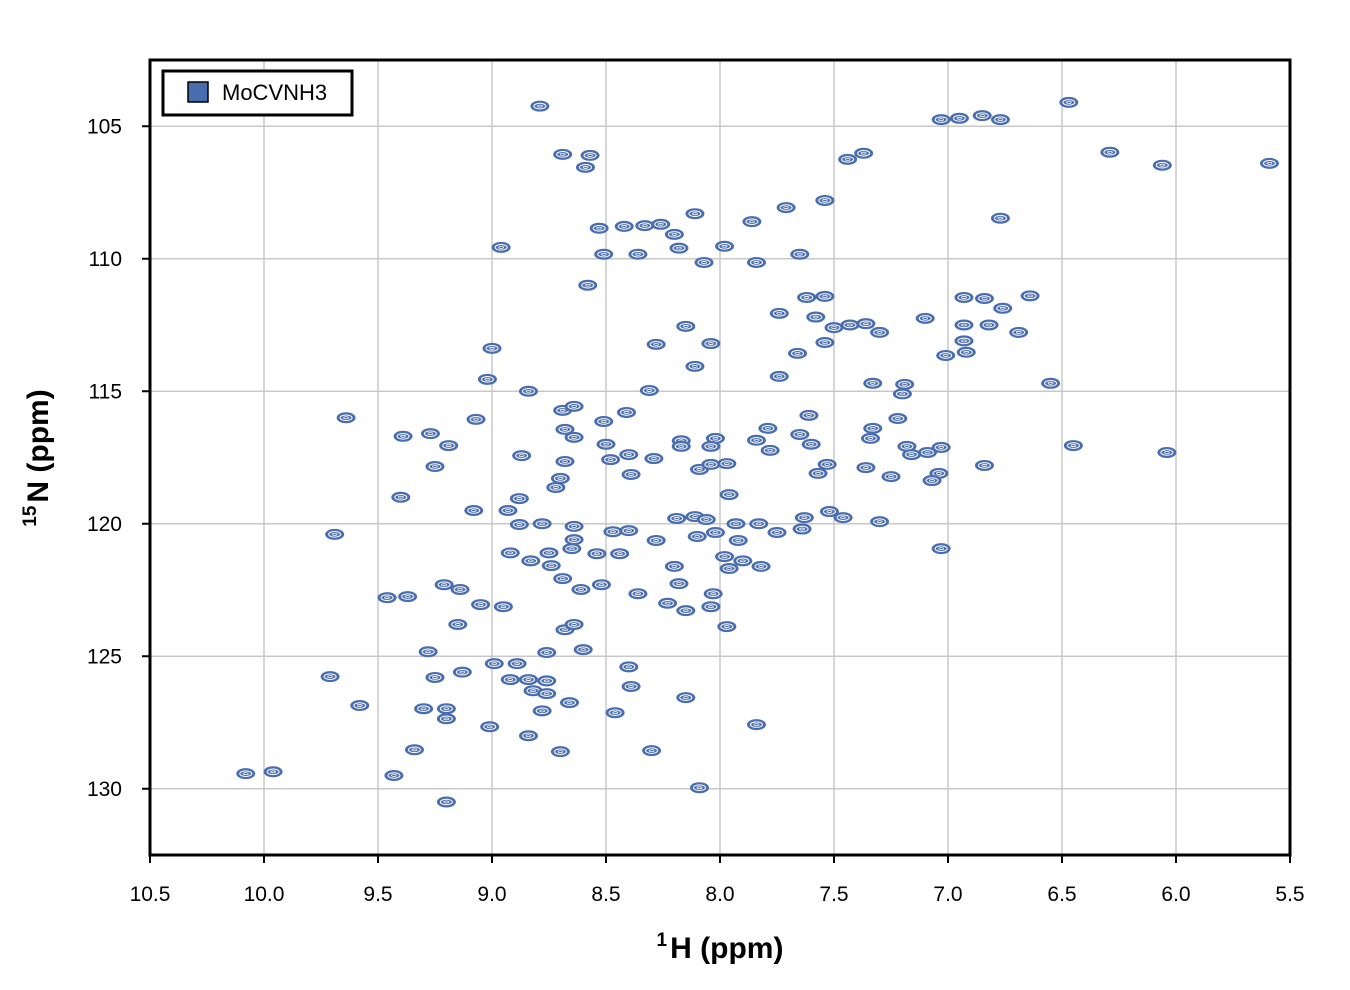  I want to click on x-tick-label: 7.0, so click(947, 894).